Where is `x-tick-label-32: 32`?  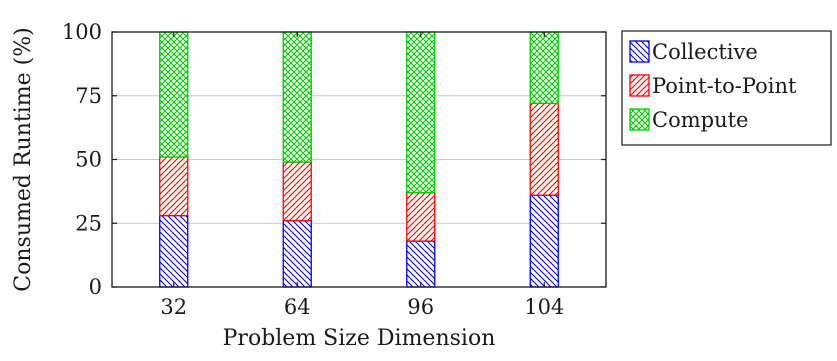
x-tick-label-32: 32 is located at coordinates (173, 307).